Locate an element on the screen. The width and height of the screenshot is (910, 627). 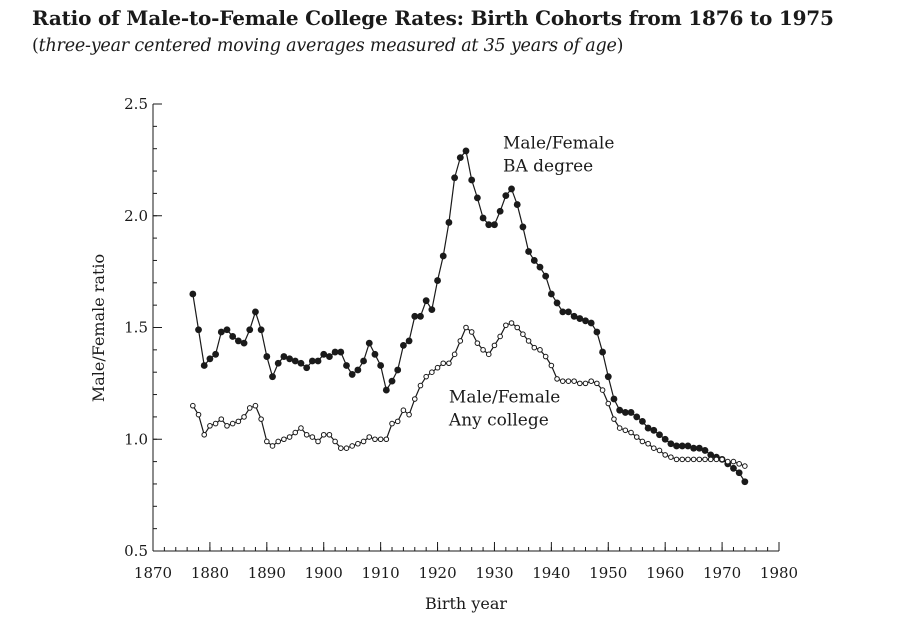
y-tick-label: 0.5 is located at coordinates (136, 551).